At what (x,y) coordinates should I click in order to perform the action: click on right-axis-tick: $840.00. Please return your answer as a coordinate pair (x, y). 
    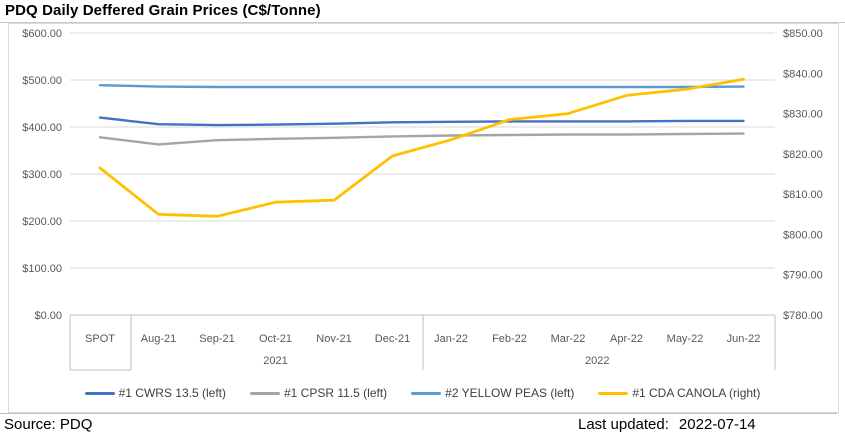
    Looking at the image, I should click on (803, 74).